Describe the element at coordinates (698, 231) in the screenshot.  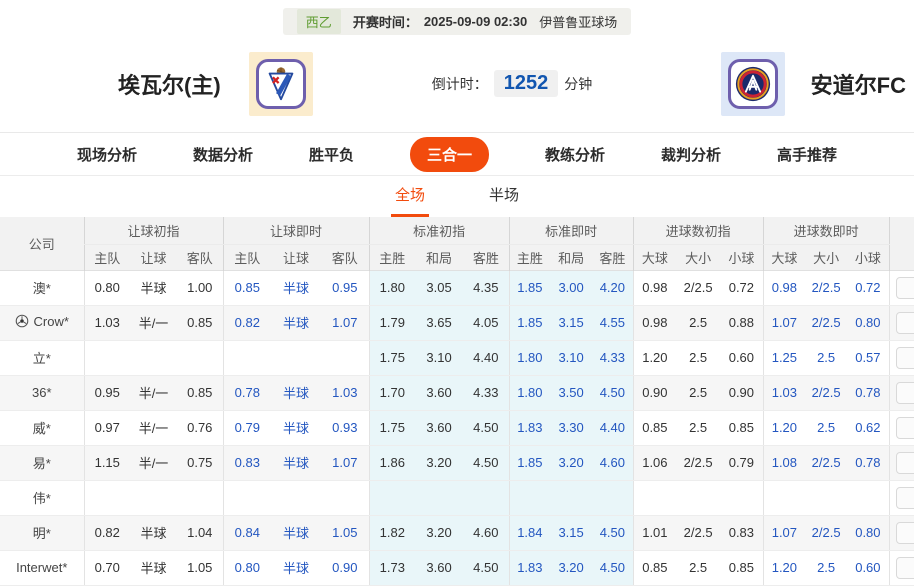
I see `odds-group-header: 进球数初指` at that location.